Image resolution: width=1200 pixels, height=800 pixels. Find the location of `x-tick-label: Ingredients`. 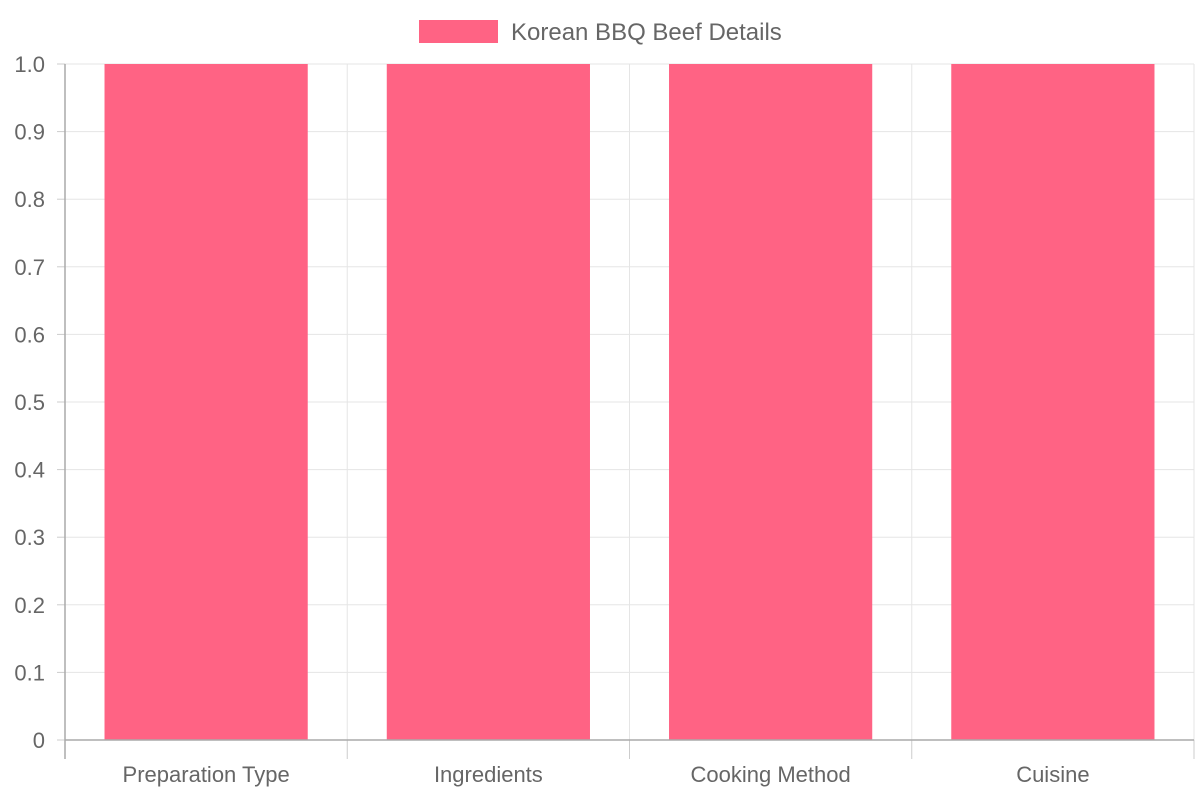

x-tick-label: Ingredients is located at coordinates (488, 774).